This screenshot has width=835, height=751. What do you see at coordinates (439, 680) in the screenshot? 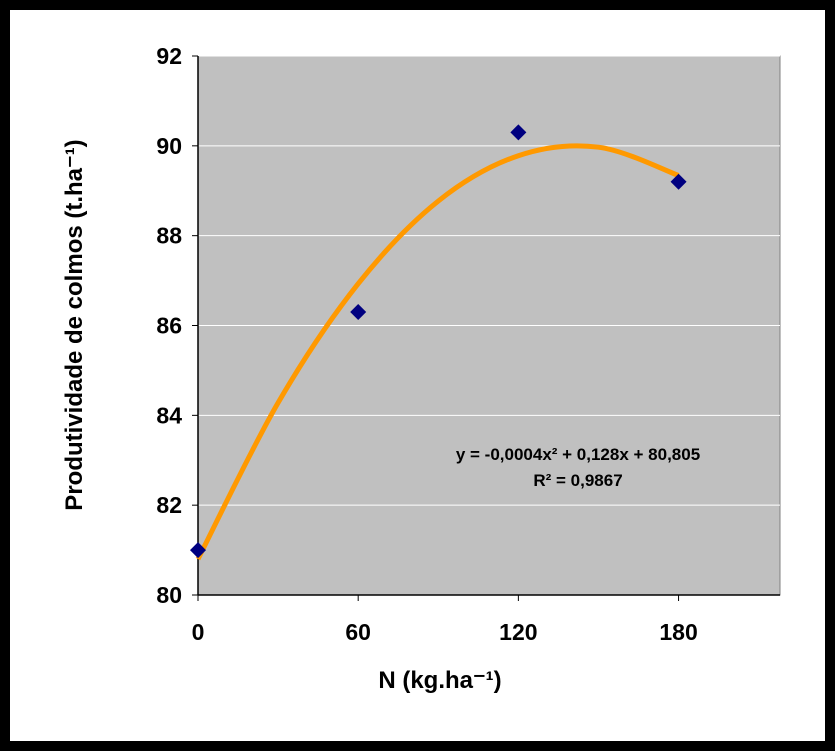
I see `x-axis-label: N (kg.ha⁻¹)` at bounding box center [439, 680].